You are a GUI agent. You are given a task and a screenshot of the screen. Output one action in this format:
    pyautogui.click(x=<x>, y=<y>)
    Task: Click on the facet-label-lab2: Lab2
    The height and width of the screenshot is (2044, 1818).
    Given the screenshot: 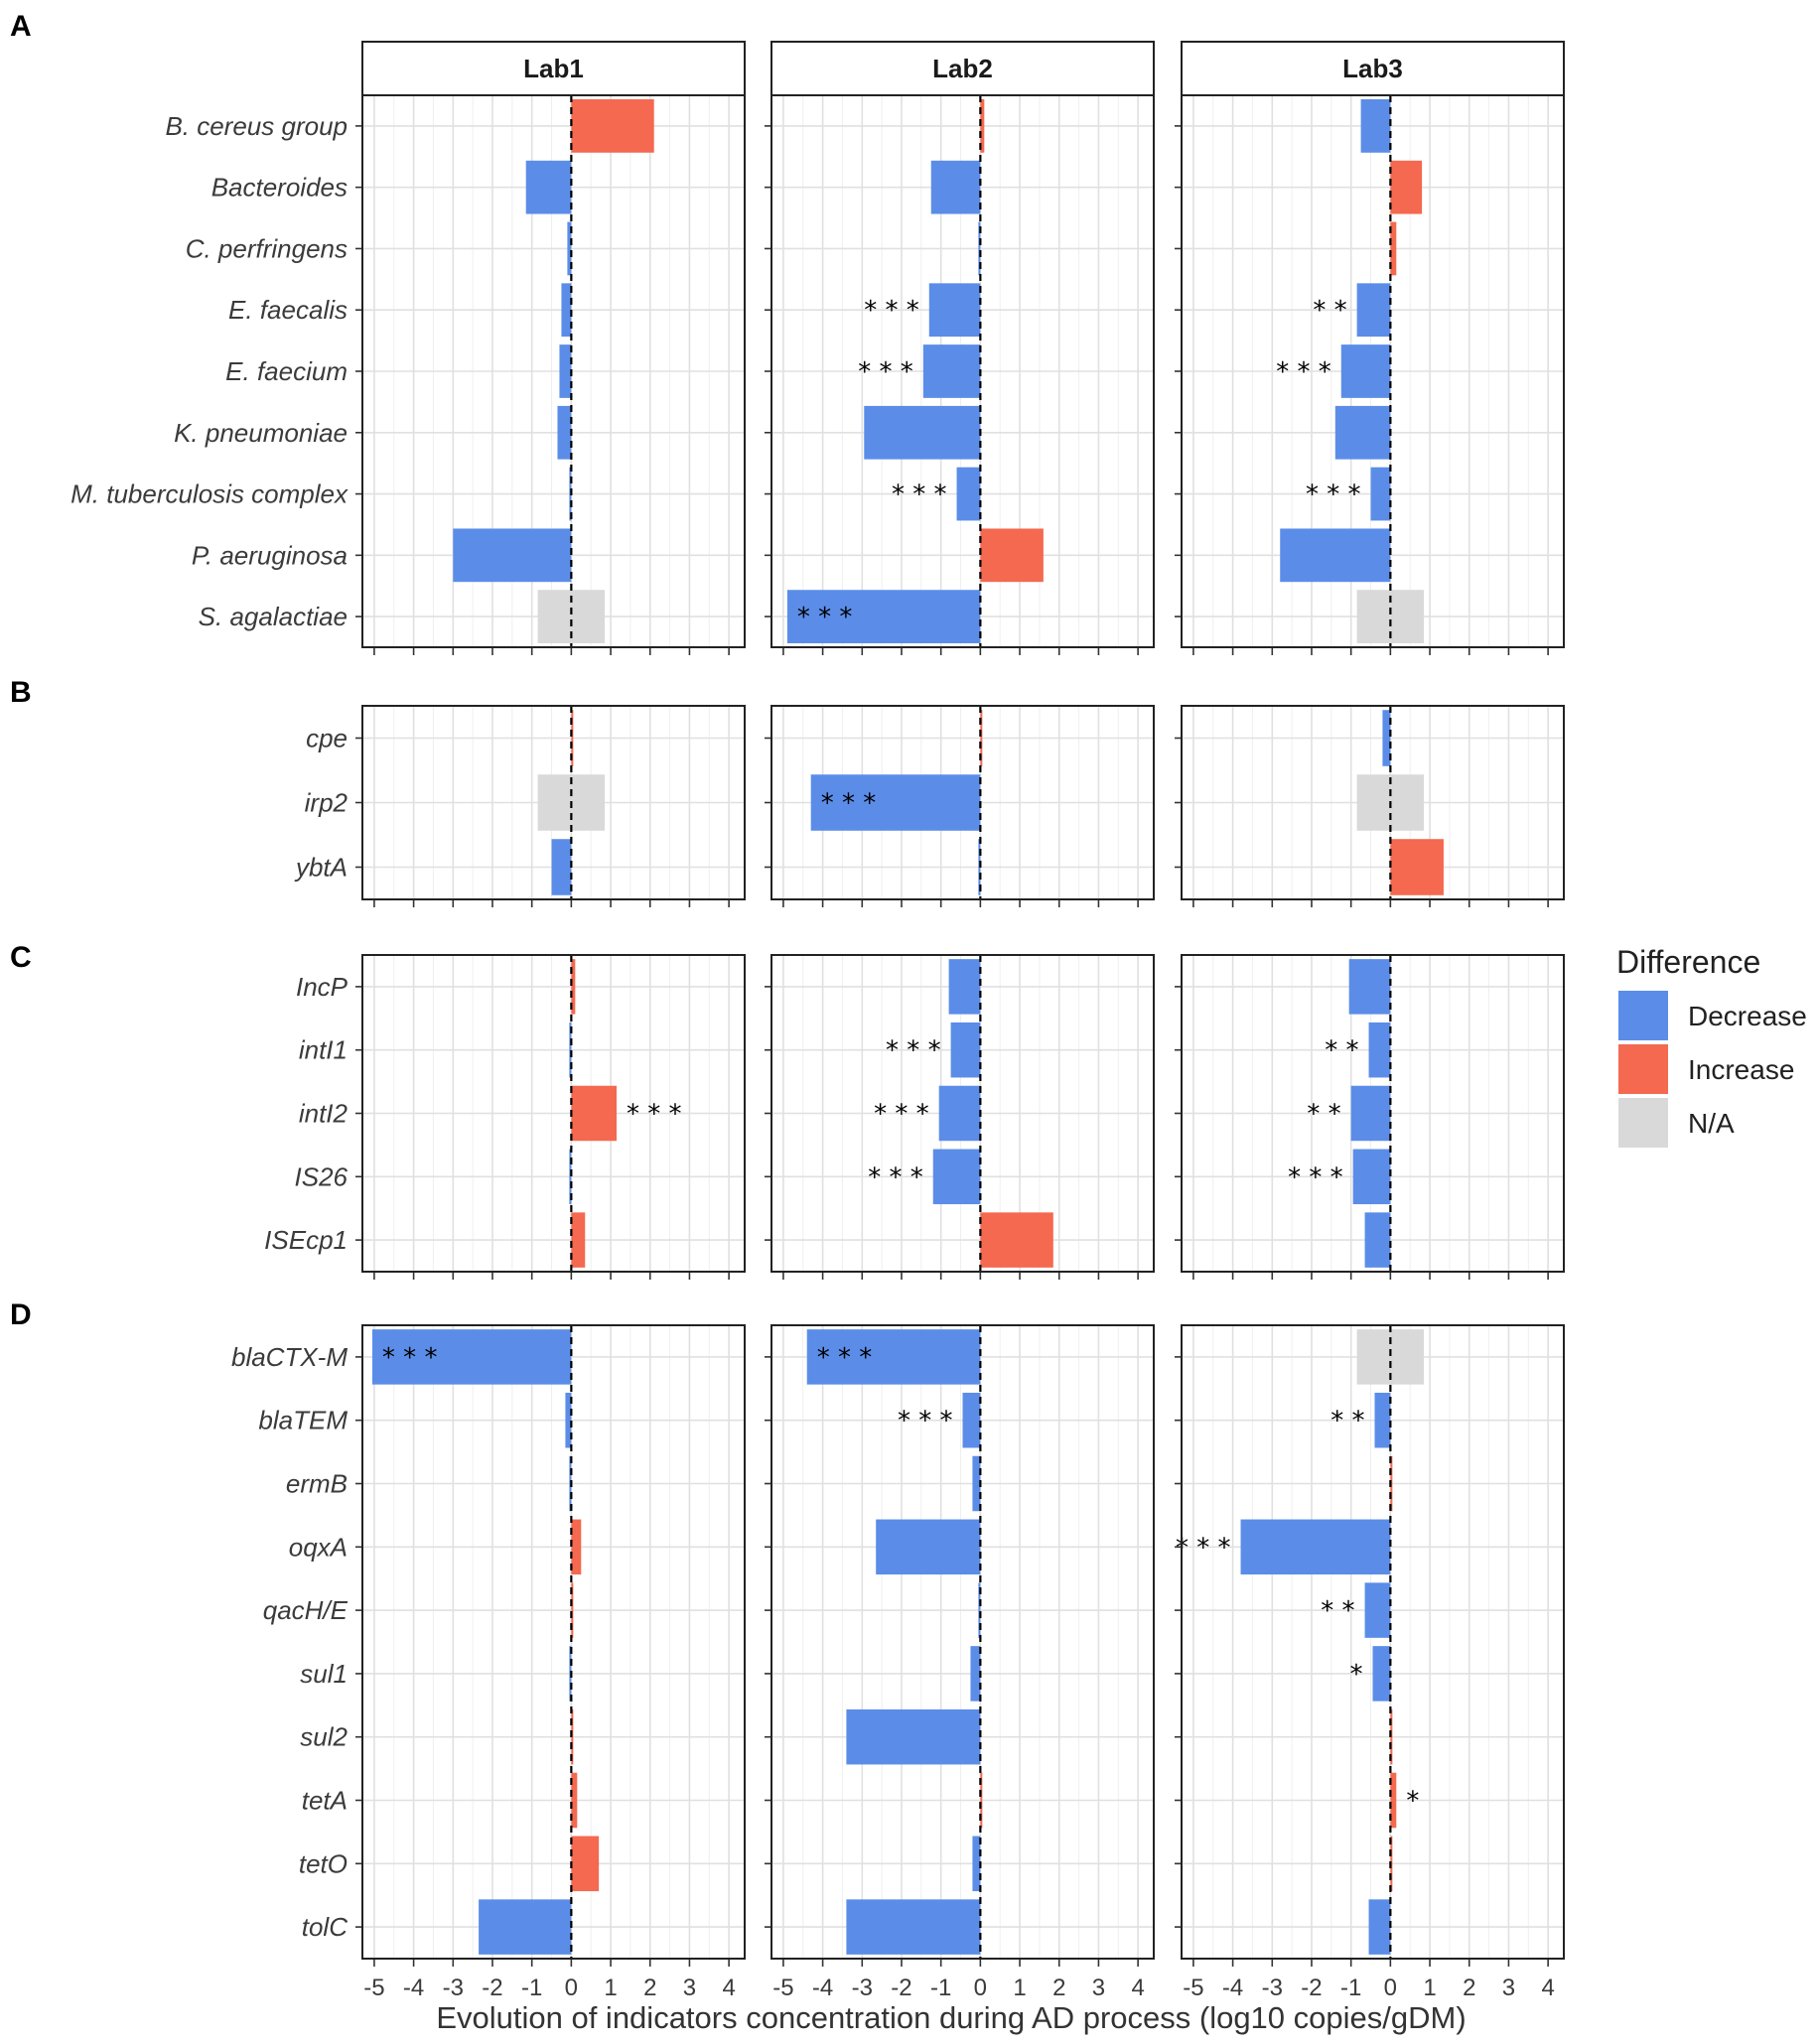 What is the action you would take?
    pyautogui.click(x=962, y=68)
    